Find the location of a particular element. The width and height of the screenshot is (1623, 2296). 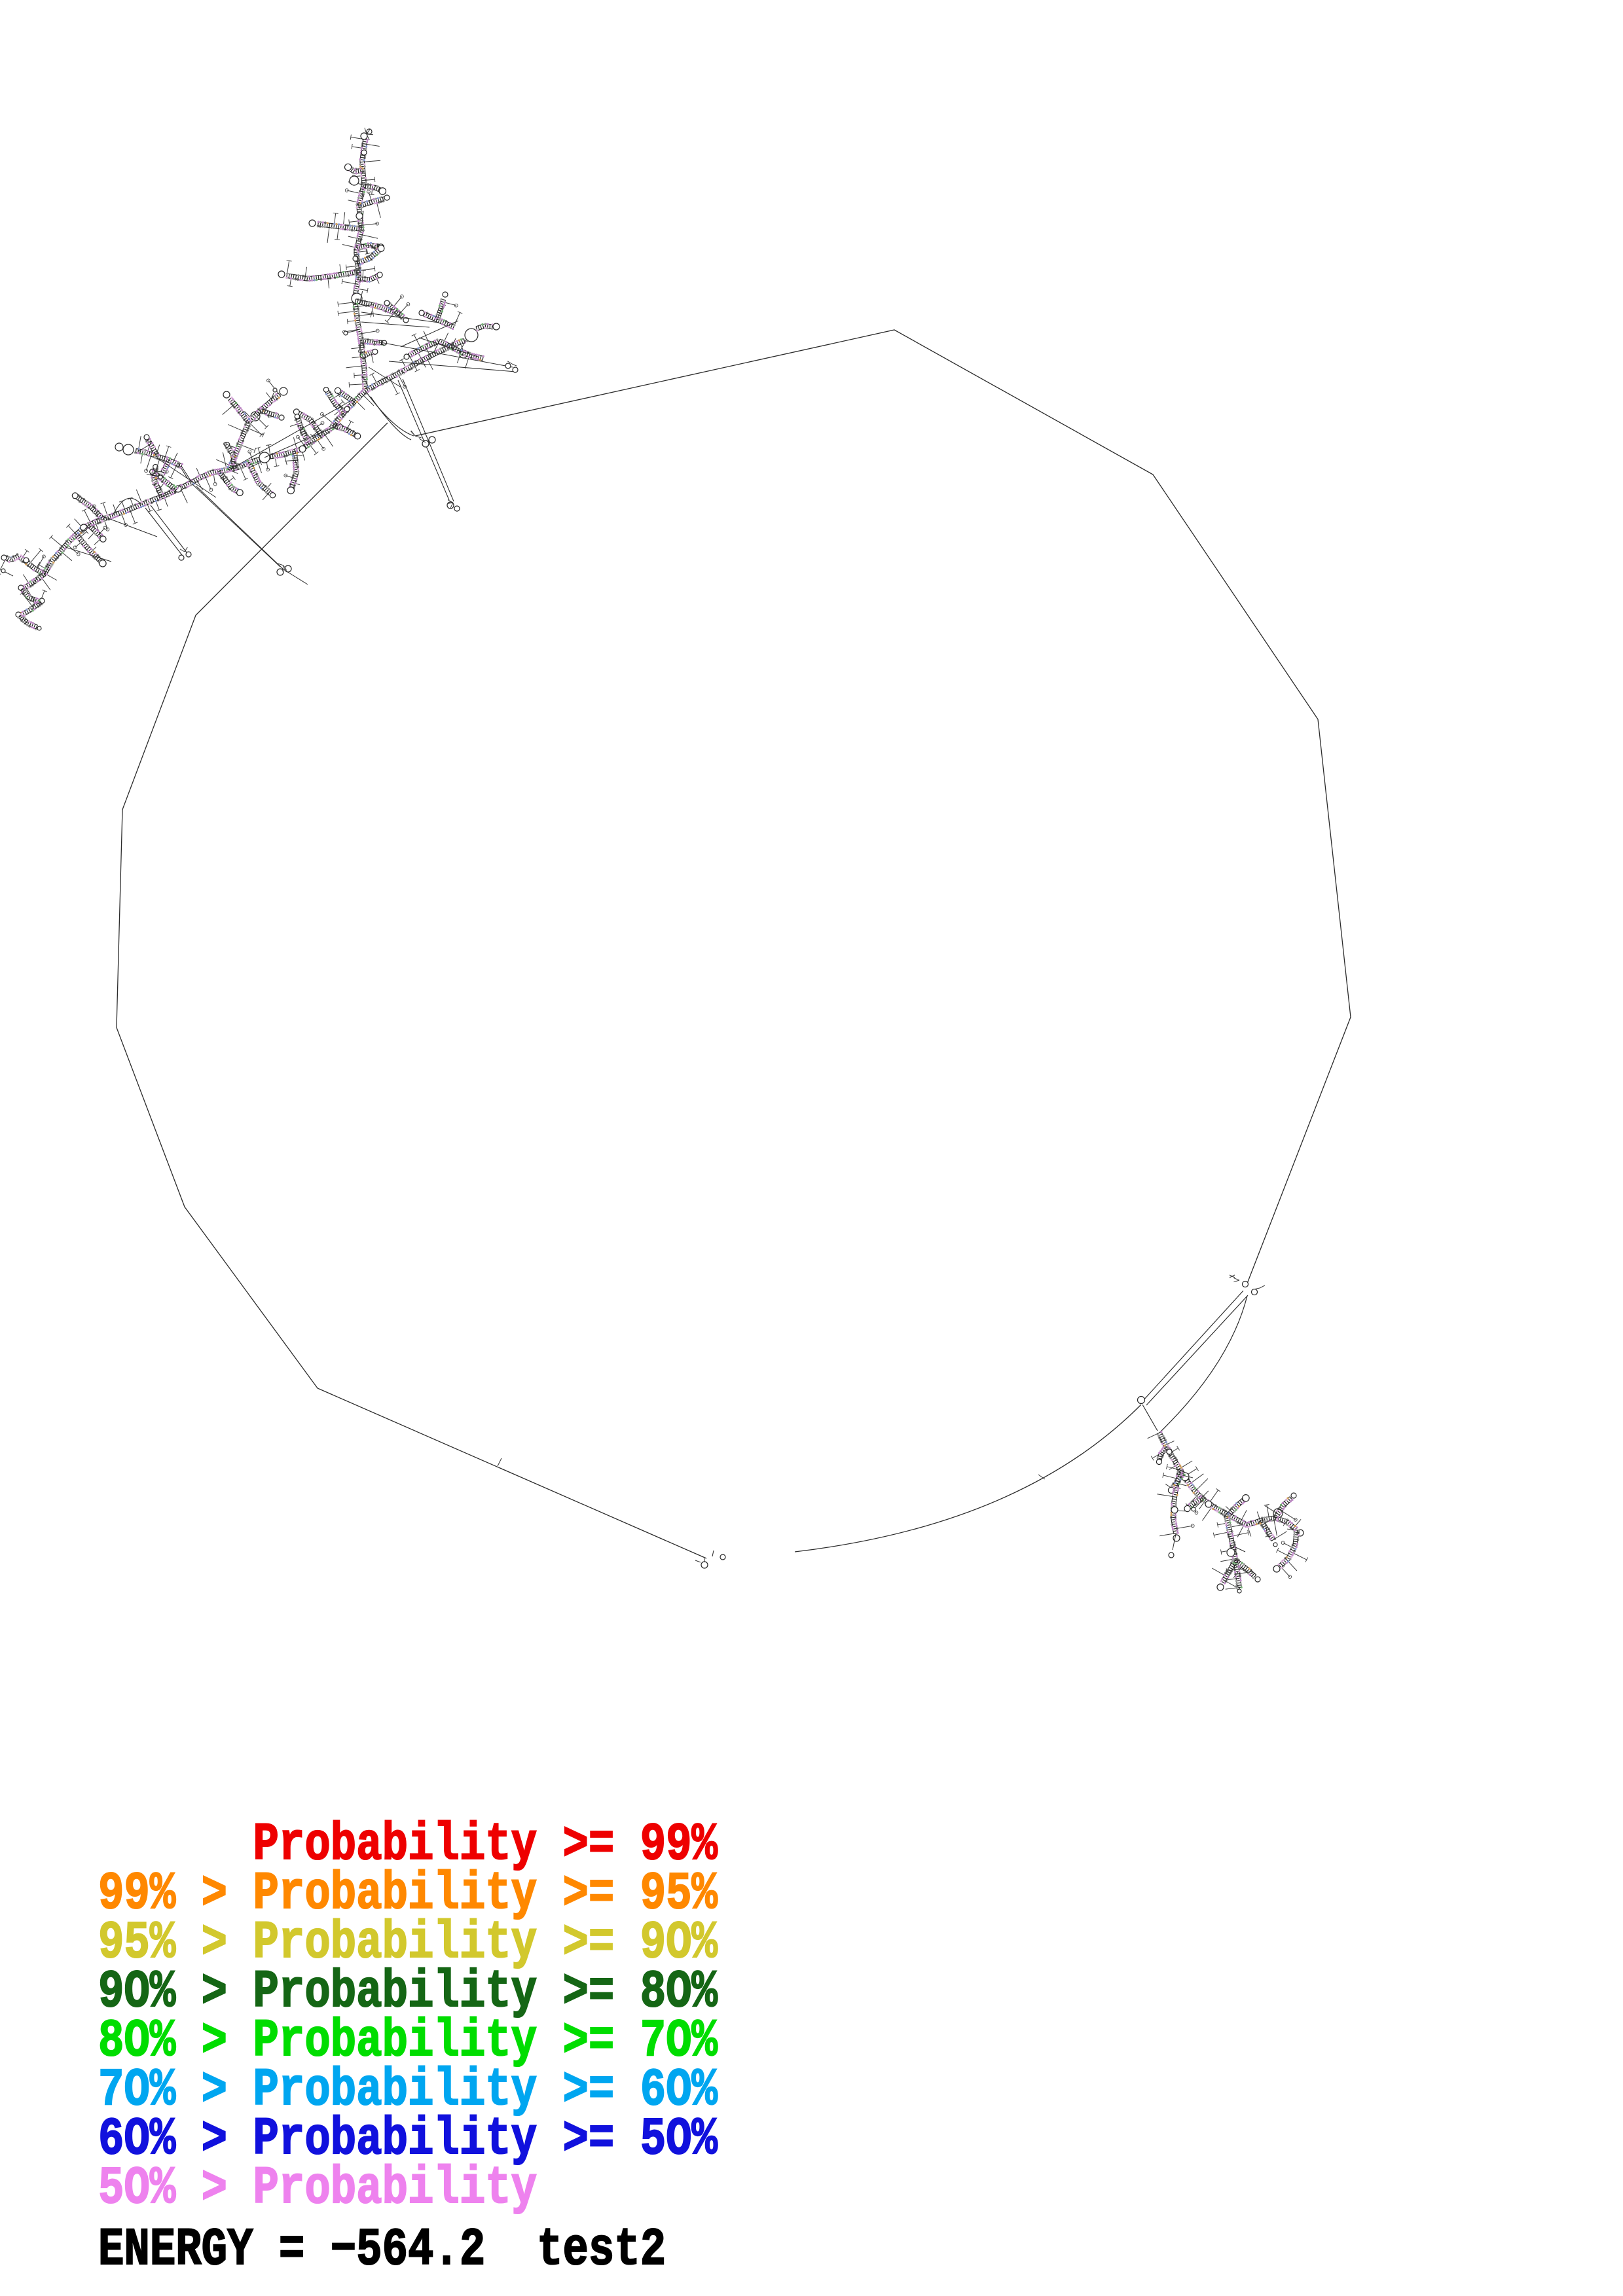

svg-text: ENERGY = −564.2 test2 is located at coordinates (382, 2250).